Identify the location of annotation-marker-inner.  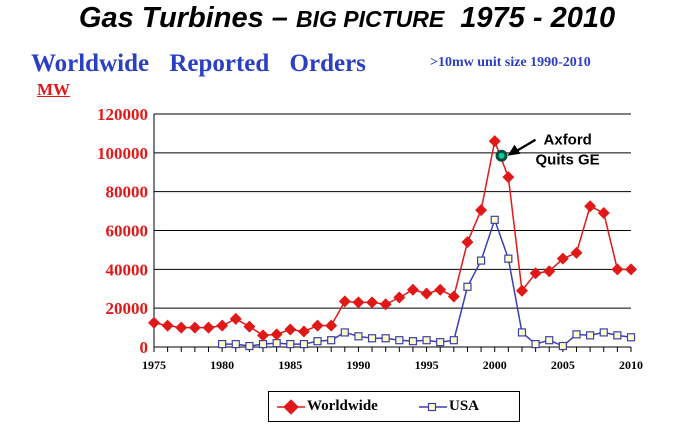
(501, 155).